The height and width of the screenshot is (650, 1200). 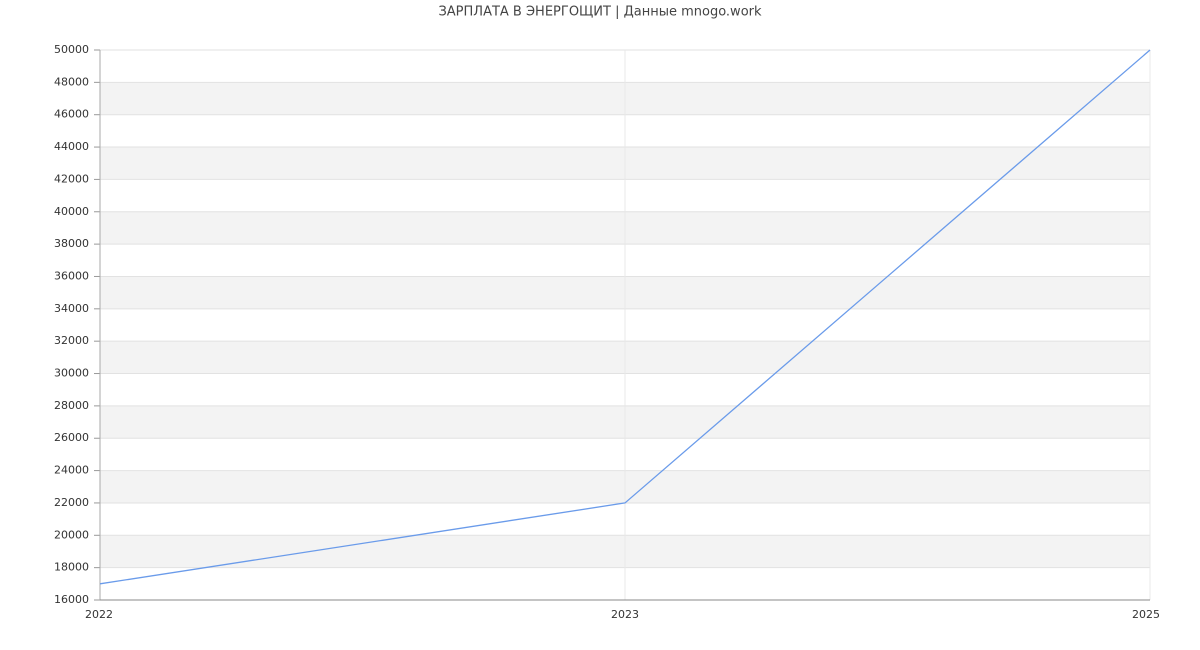 I want to click on y-tick-label: 50000, so click(x=71, y=49).